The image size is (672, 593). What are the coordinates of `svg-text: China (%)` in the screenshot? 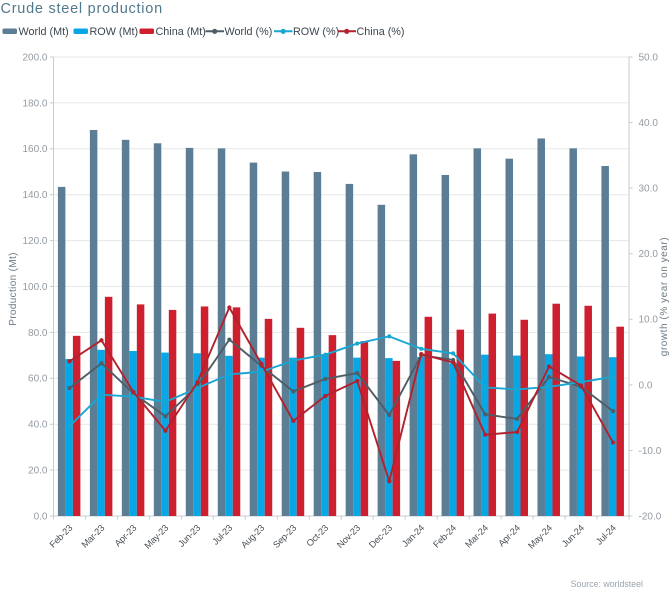 It's located at (381, 32).